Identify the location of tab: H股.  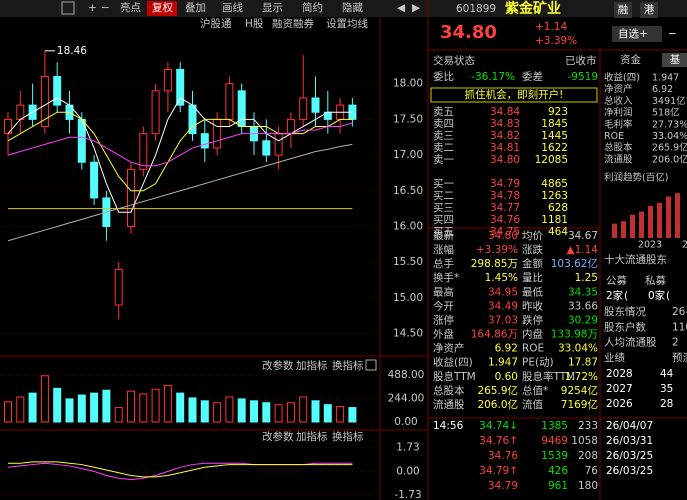
(254, 24).